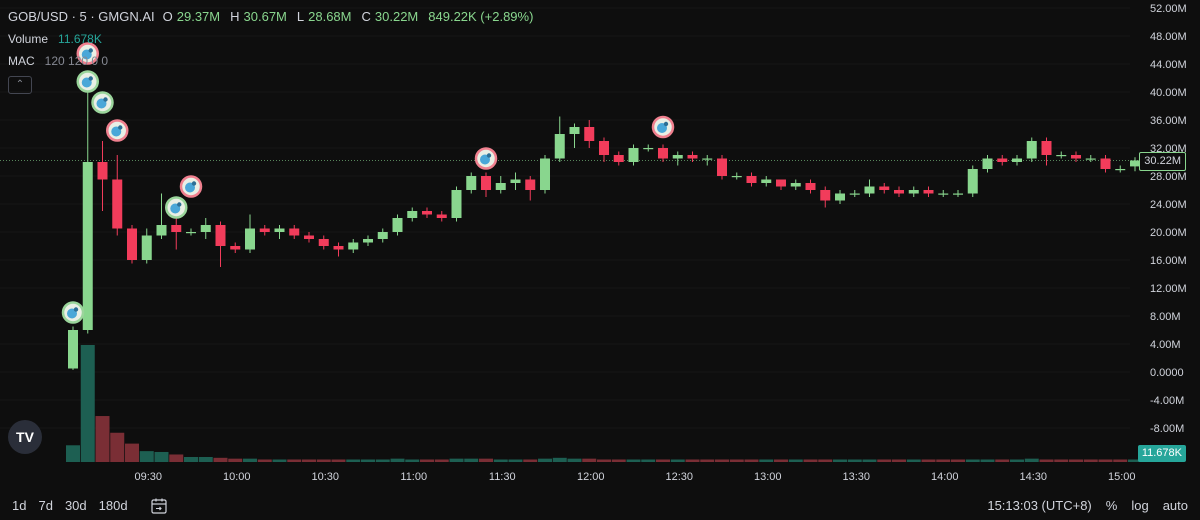  What do you see at coordinates (19, 505) in the screenshot?
I see `range-1d-button: 1d` at bounding box center [19, 505].